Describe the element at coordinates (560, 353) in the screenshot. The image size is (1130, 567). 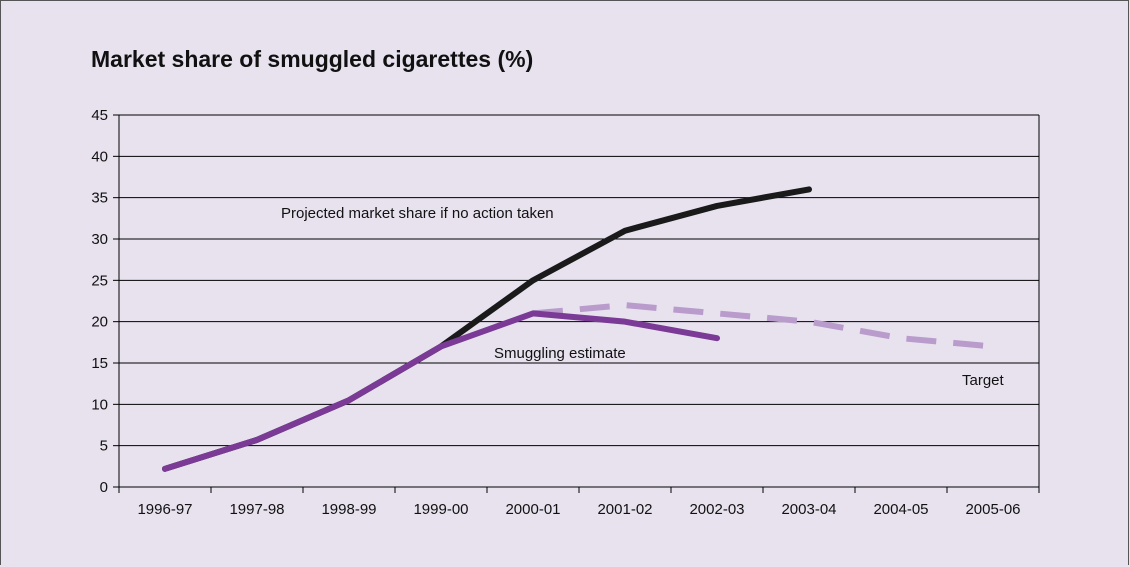
I see `series-label-smuggling-estimate: Smuggling estimate` at that location.